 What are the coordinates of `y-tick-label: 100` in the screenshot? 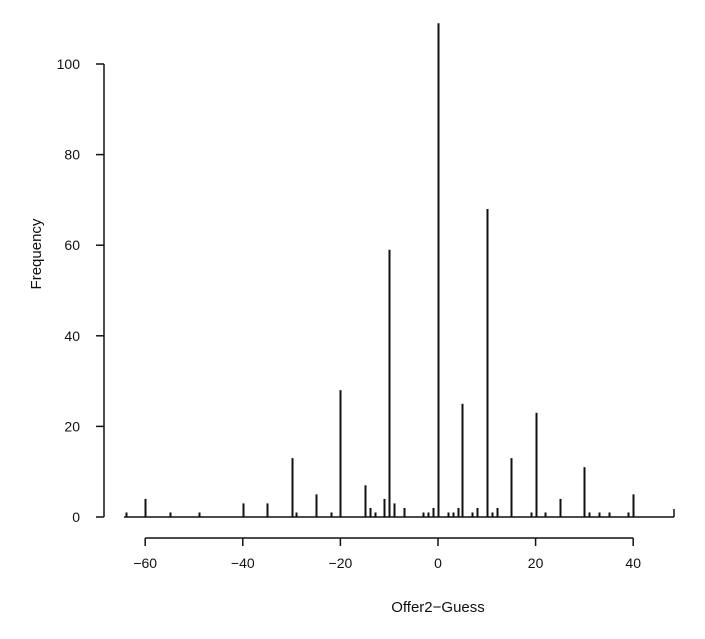 It's located at (69, 64).